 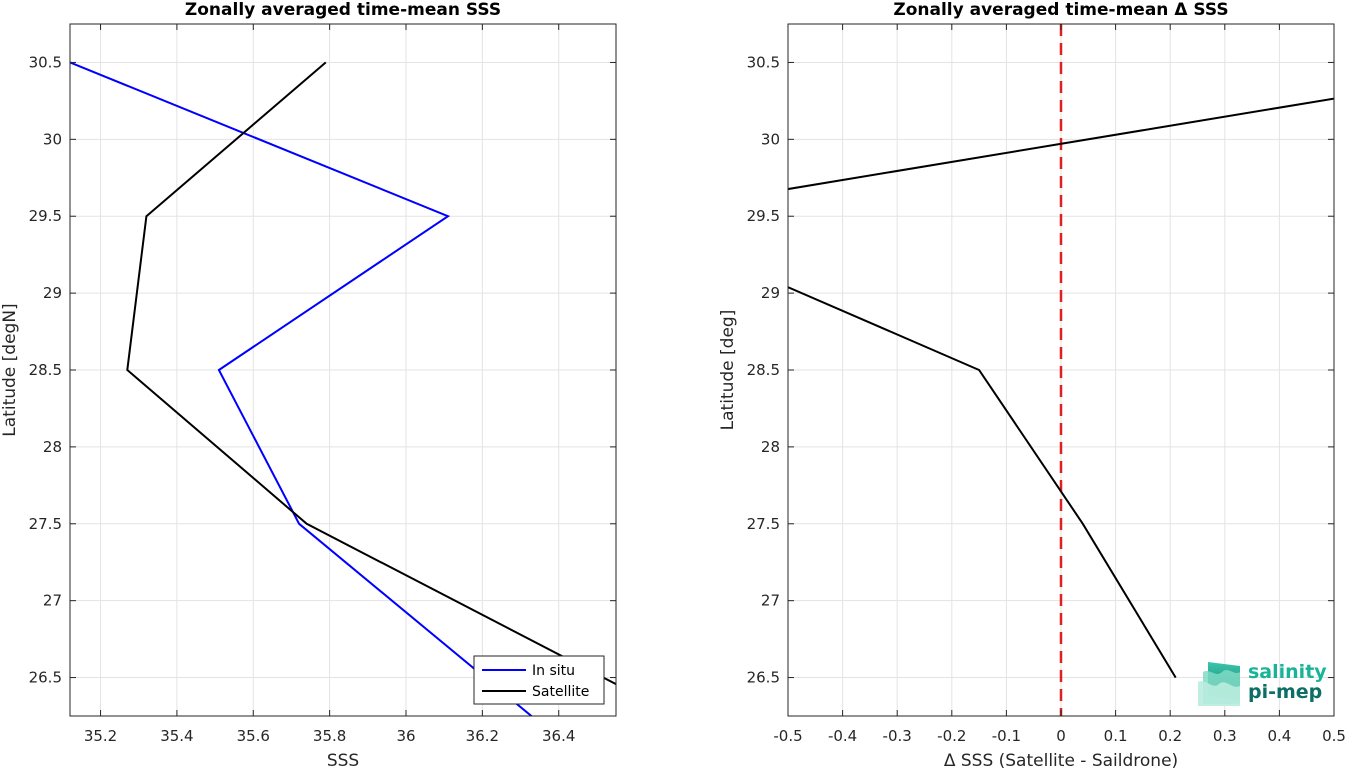 What do you see at coordinates (770, 139) in the screenshot?
I see `delta-y-tick-label: 30` at bounding box center [770, 139].